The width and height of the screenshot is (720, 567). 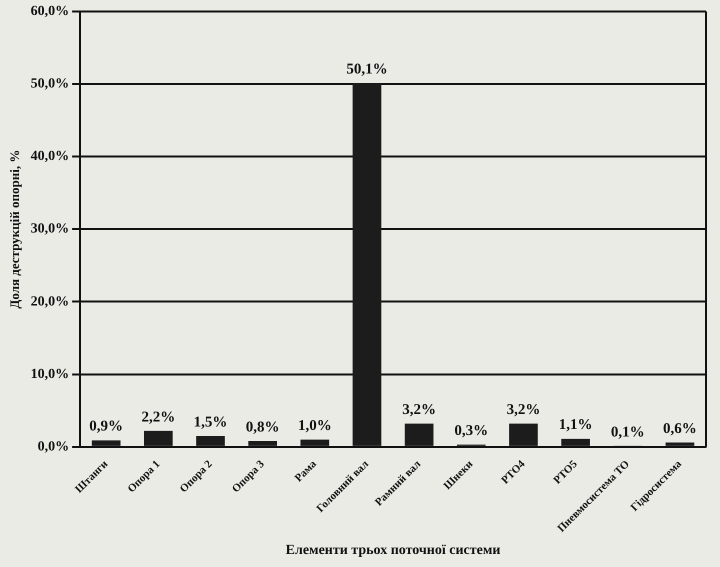 What do you see at coordinates (575, 425) in the screenshot?
I see `data-label: 1,1%` at bounding box center [575, 425].